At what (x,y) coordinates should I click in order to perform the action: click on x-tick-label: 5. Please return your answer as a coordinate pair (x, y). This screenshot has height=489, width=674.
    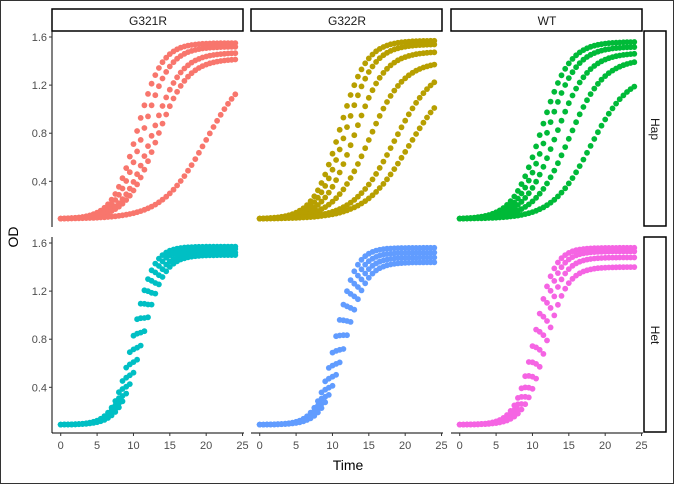
    Looking at the image, I should click on (496, 446).